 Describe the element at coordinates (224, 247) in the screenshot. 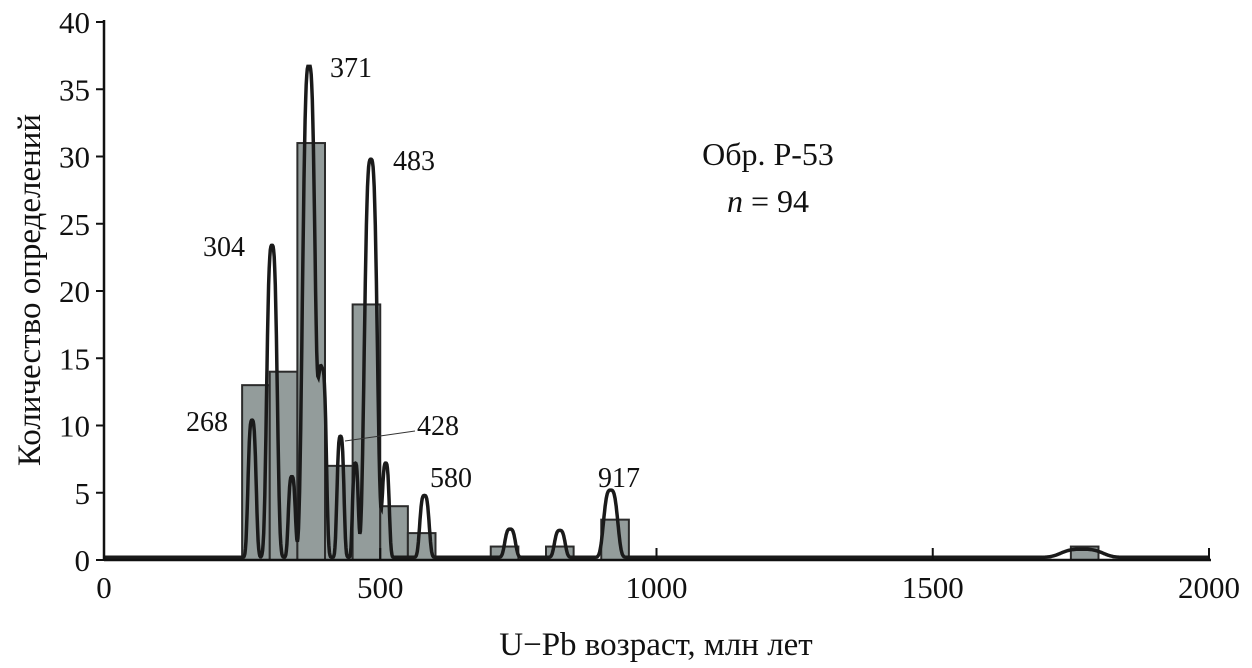

I see `peak-label-304: 304` at that location.